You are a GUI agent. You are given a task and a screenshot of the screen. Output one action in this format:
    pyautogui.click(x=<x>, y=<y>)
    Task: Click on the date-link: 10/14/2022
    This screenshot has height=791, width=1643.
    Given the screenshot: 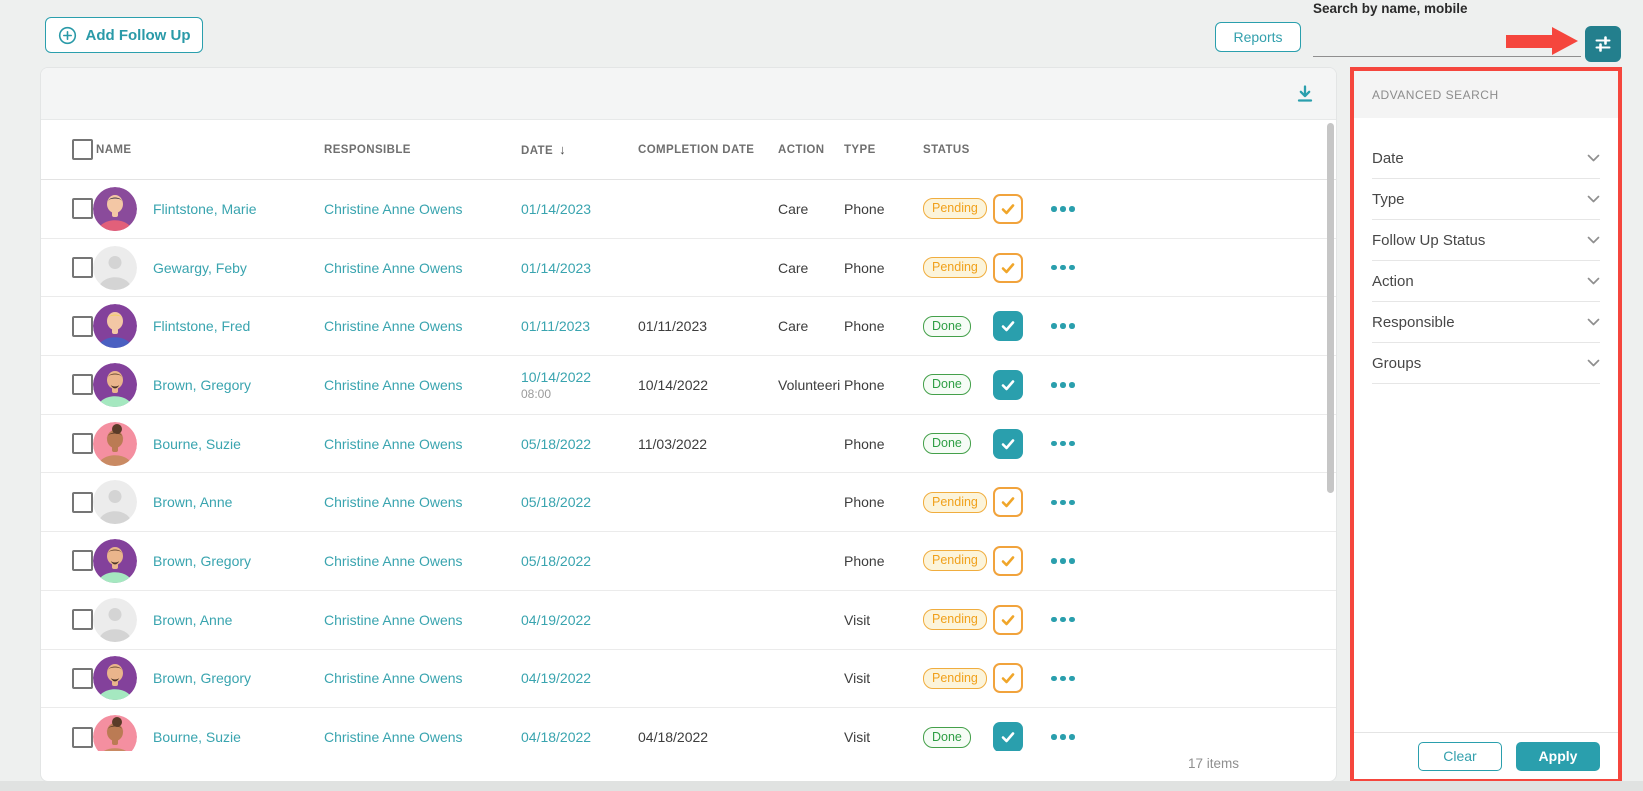 What is the action you would take?
    pyautogui.click(x=556, y=376)
    